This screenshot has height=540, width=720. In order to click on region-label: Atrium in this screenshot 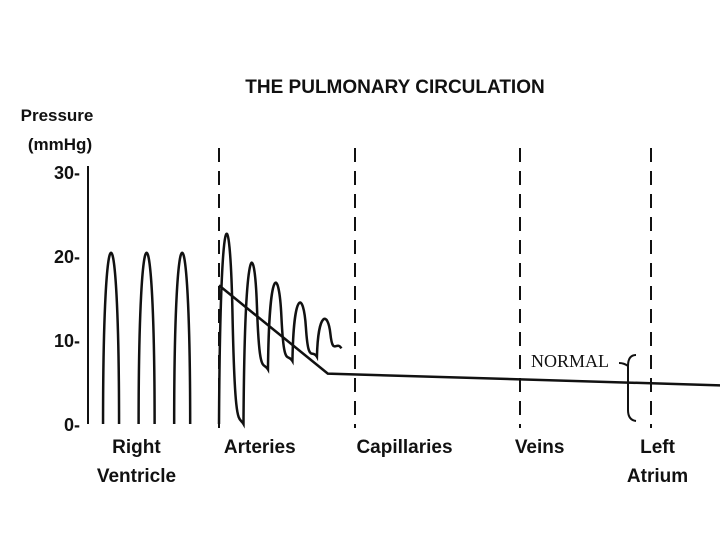, I will do `click(657, 476)`.